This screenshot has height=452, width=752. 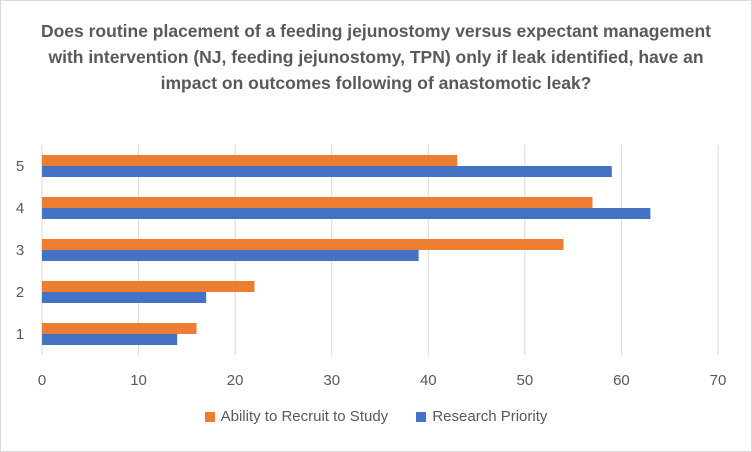 What do you see at coordinates (20, 250) in the screenshot?
I see `y-tick-label: 3` at bounding box center [20, 250].